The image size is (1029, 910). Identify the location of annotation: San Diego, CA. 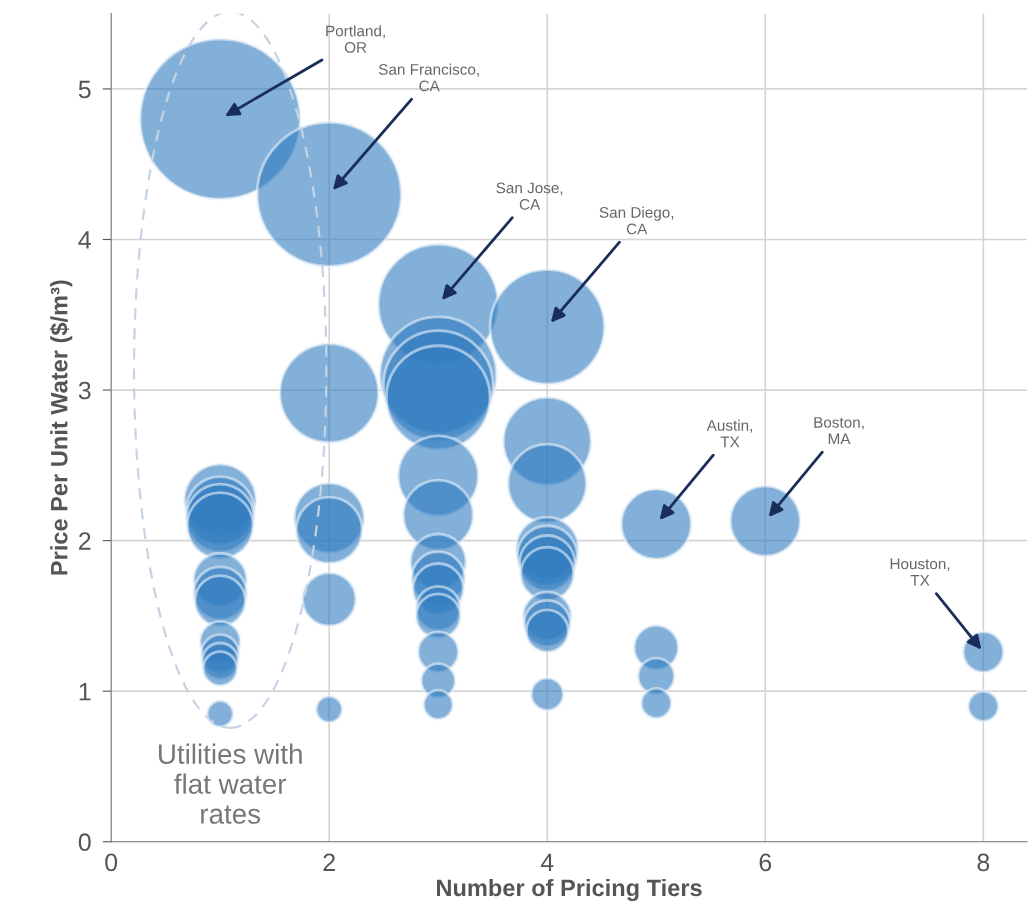
(636, 220).